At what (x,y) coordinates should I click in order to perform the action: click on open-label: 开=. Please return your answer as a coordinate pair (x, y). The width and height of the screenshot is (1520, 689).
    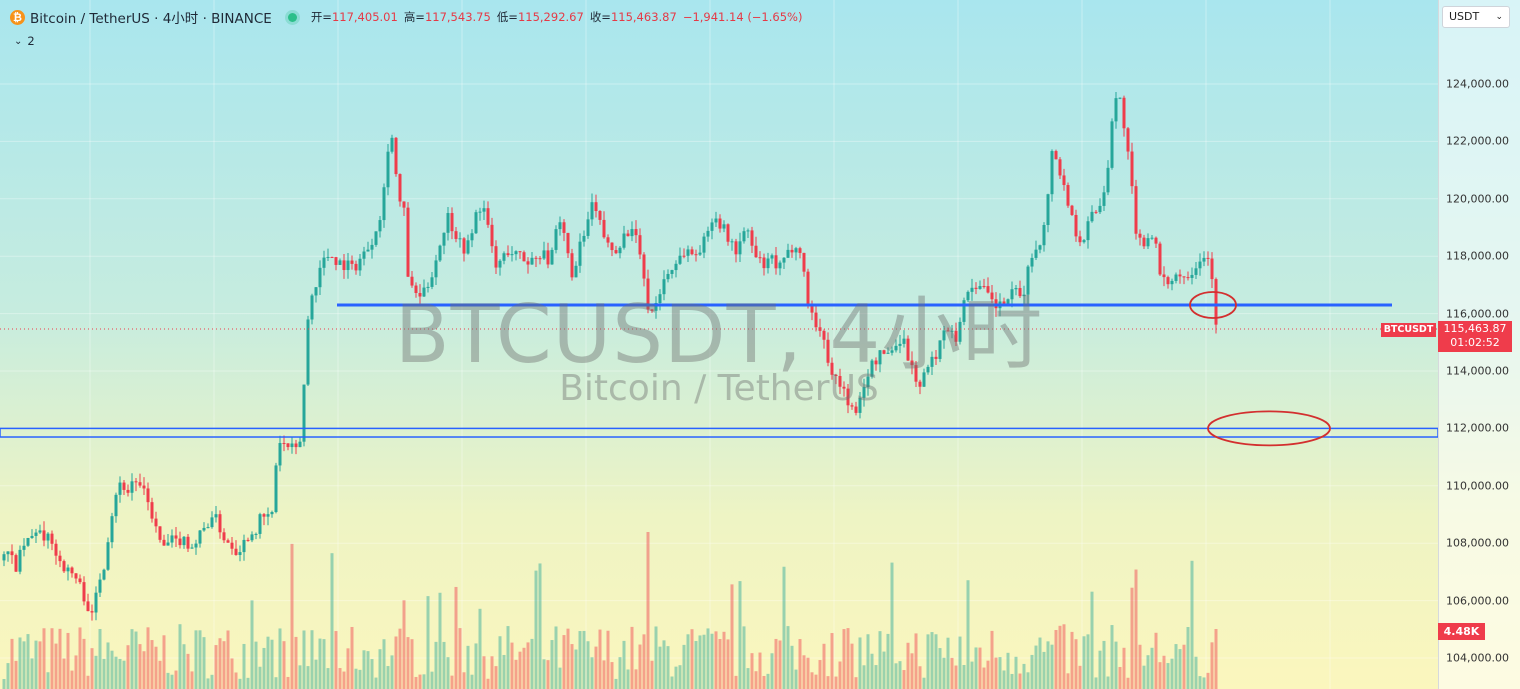
    Looking at the image, I should click on (321, 17).